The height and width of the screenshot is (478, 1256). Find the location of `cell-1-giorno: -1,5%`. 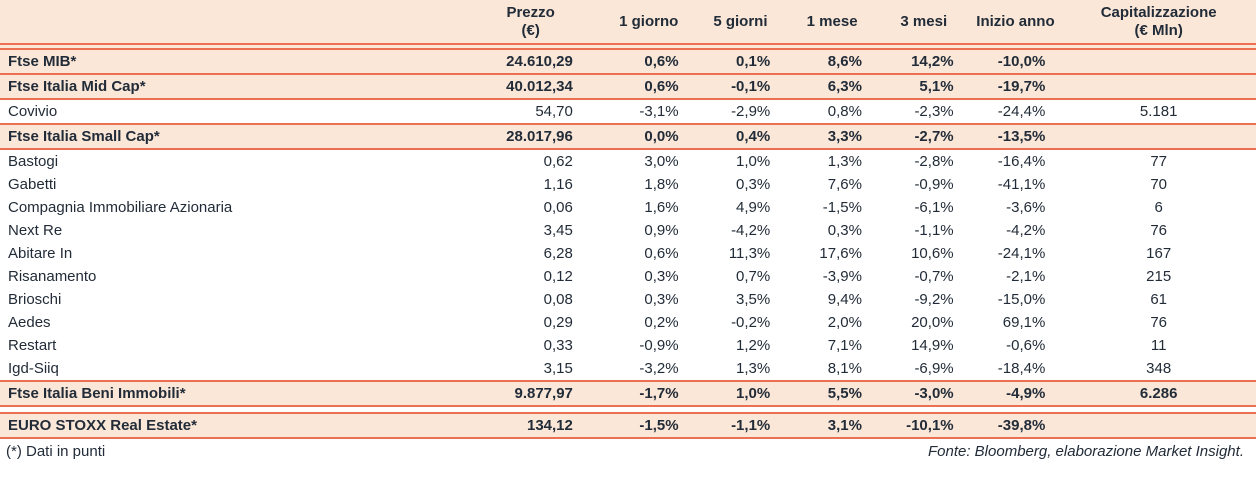

cell-1-giorno: -1,5% is located at coordinates (648, 425).